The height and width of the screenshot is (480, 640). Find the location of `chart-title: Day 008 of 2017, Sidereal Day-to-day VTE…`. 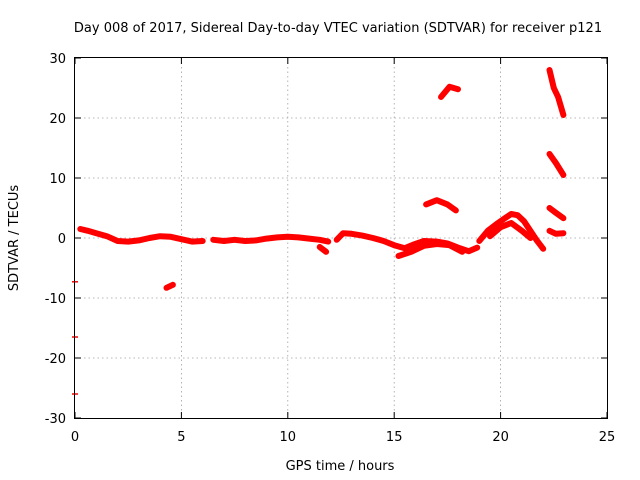

chart-title: Day 008 of 2017, Sidereal Day-to-day VTE… is located at coordinates (338, 28).